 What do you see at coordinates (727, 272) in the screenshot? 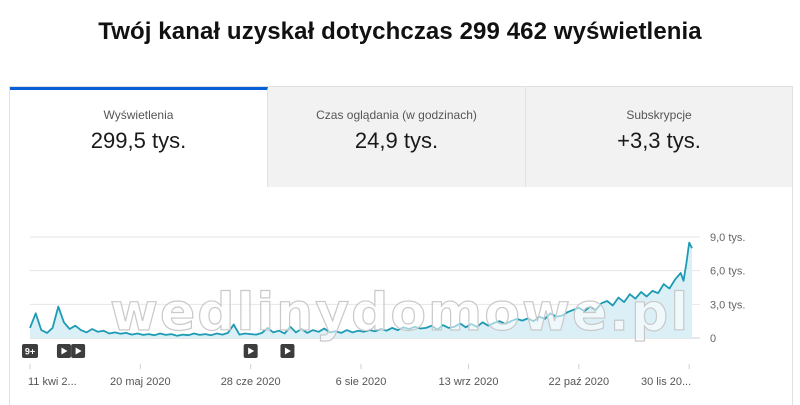
I see `y-tick-label: 6,0 tys.` at bounding box center [727, 272].